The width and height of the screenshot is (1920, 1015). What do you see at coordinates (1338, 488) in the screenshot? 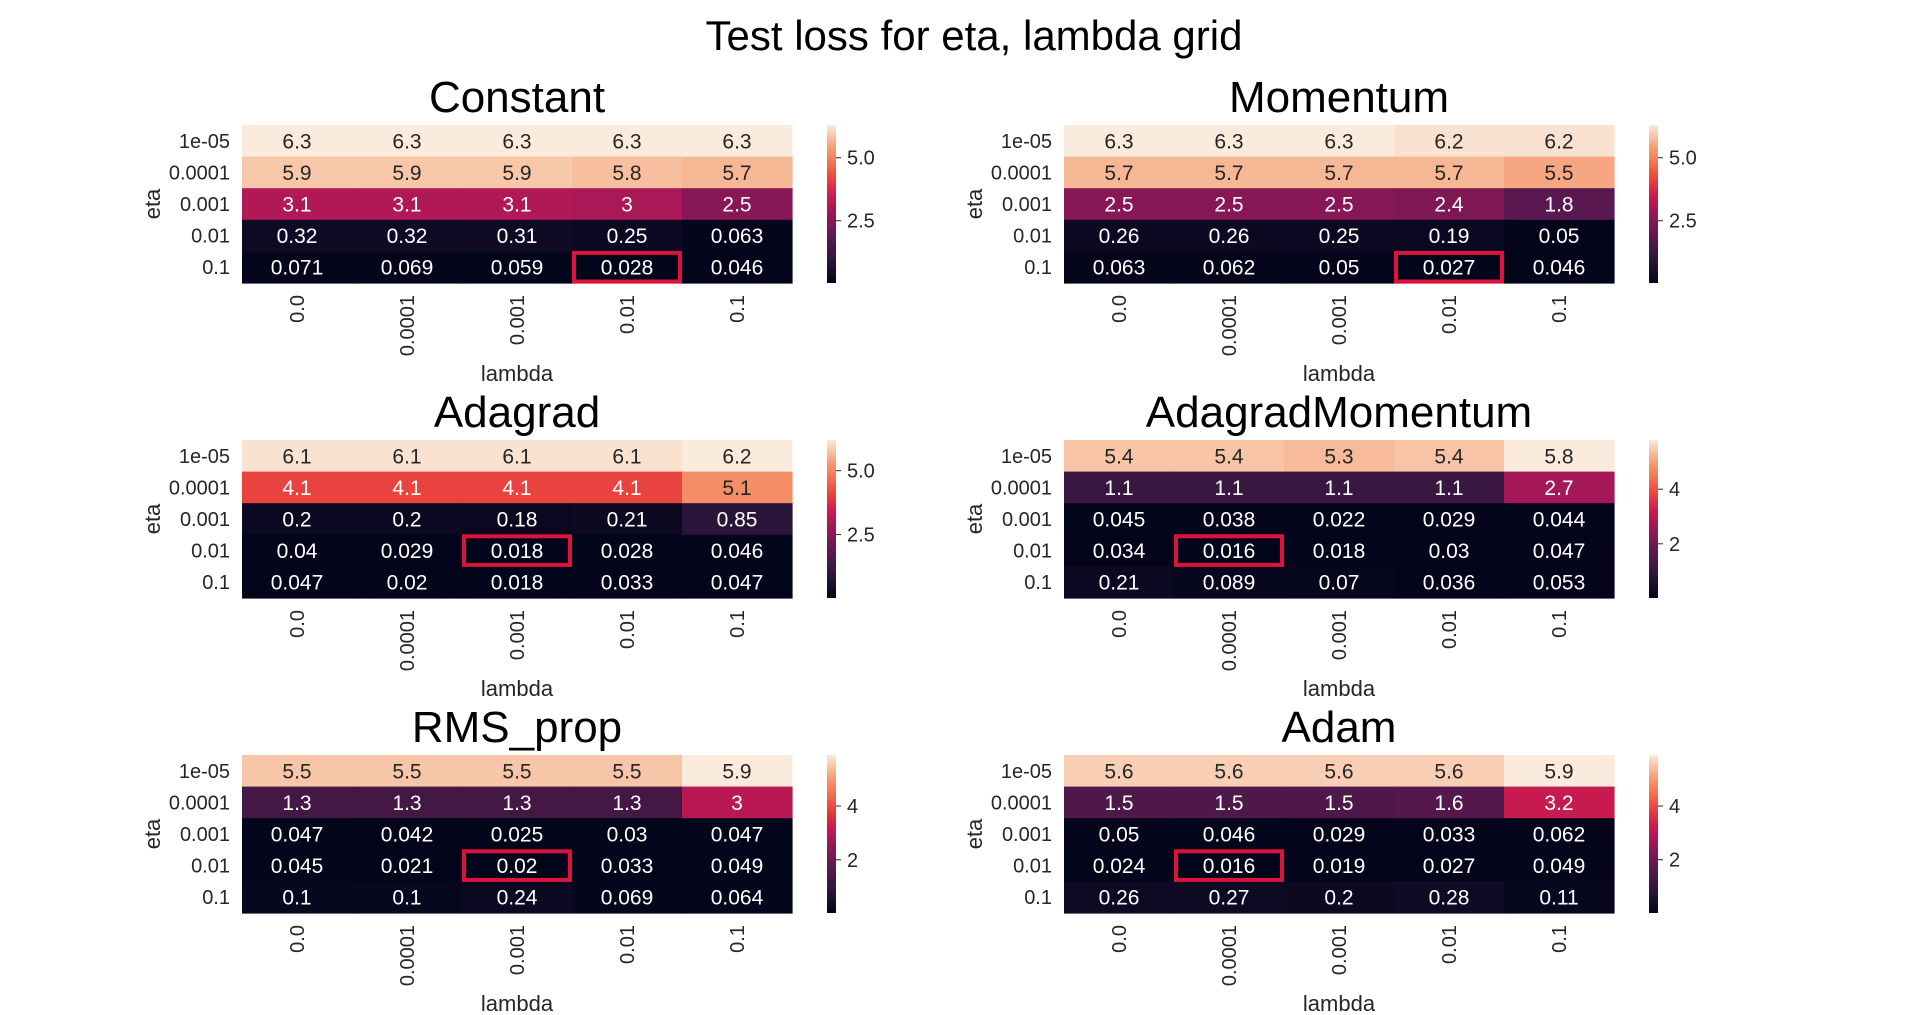
I see `cell-annotation: 1.1` at bounding box center [1338, 488].